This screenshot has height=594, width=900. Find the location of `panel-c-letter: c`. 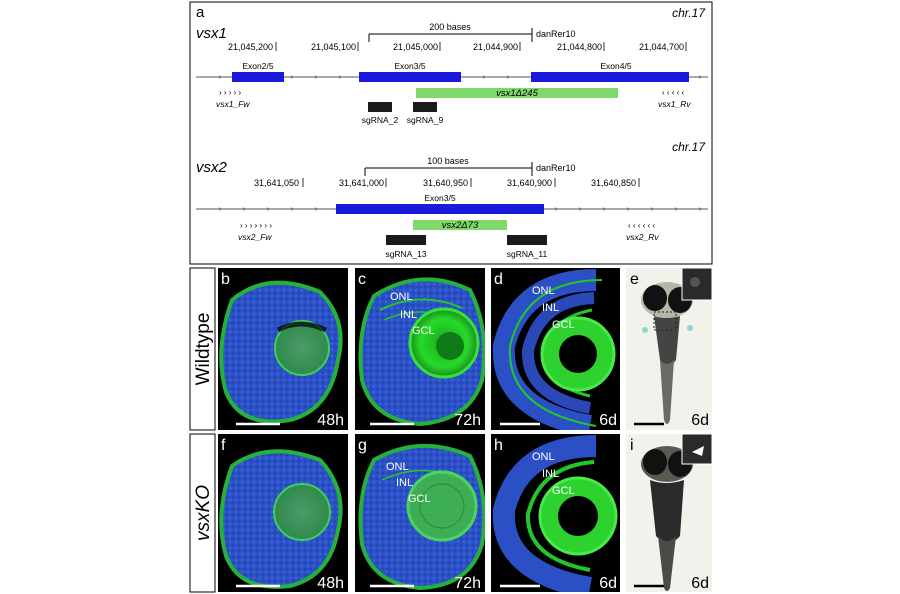

panel-c-letter: c is located at coordinates (362, 279).